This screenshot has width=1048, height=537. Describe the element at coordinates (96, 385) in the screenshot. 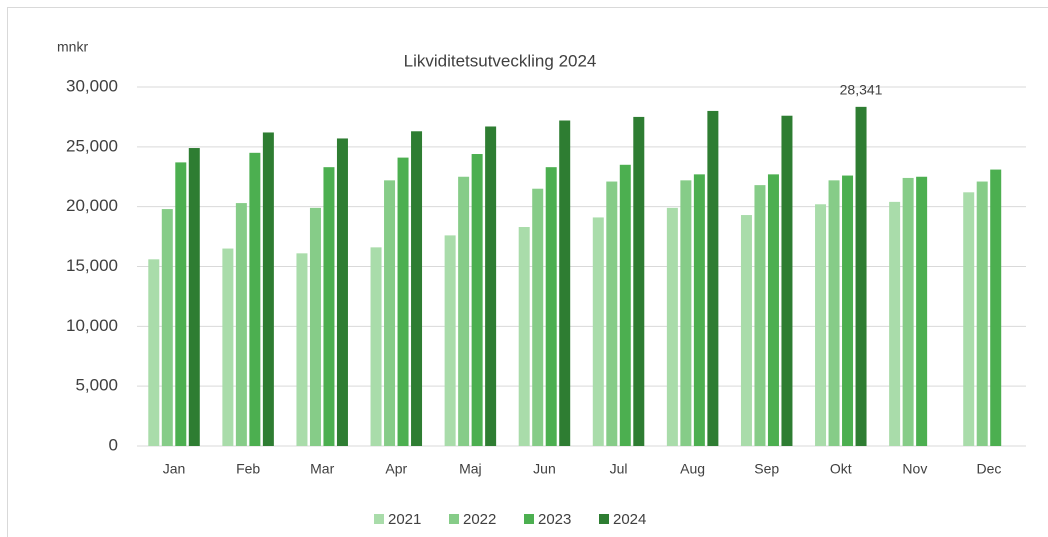

I see `y-tick-label: 5,000` at that location.